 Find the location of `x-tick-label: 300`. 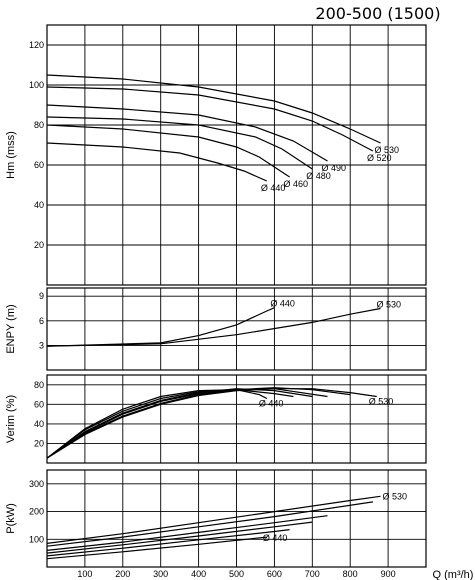

x-tick-label: 300 is located at coordinates (160, 574).